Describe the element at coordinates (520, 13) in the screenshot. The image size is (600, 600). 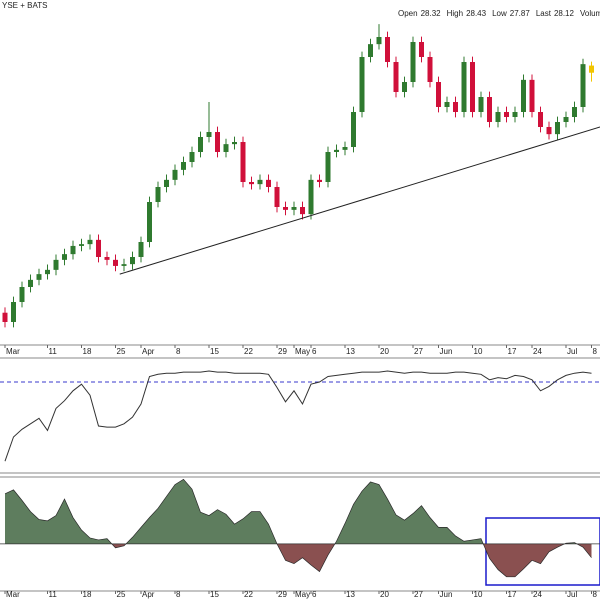
I see `legend-value: 27.87` at that location.